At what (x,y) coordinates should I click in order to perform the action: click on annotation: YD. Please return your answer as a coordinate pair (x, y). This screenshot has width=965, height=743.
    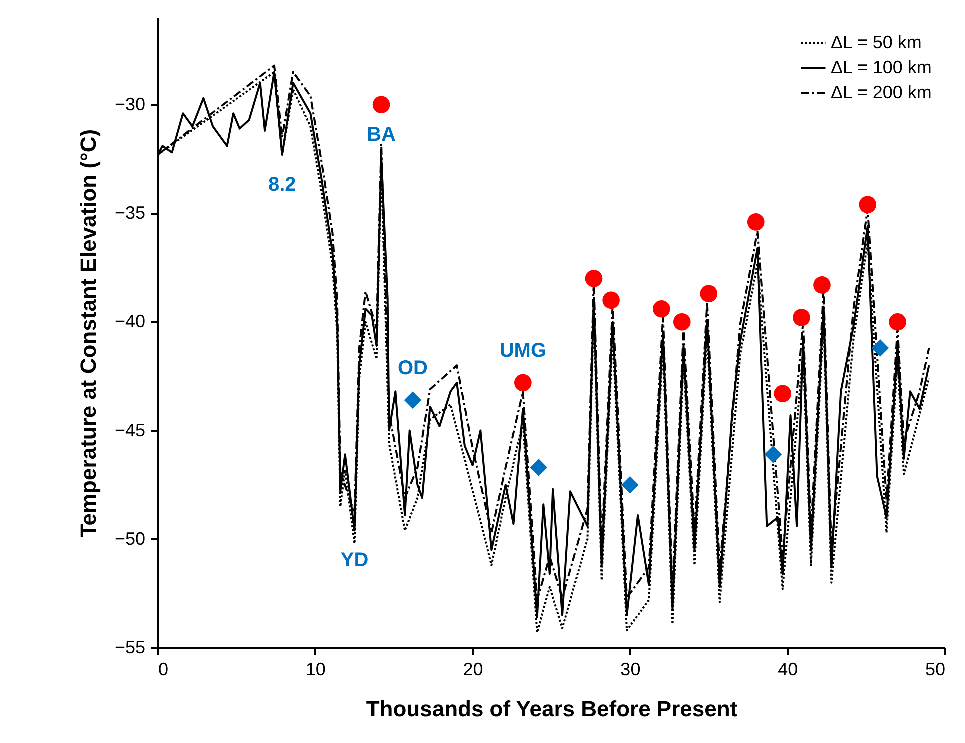
    Looking at the image, I should click on (354, 561).